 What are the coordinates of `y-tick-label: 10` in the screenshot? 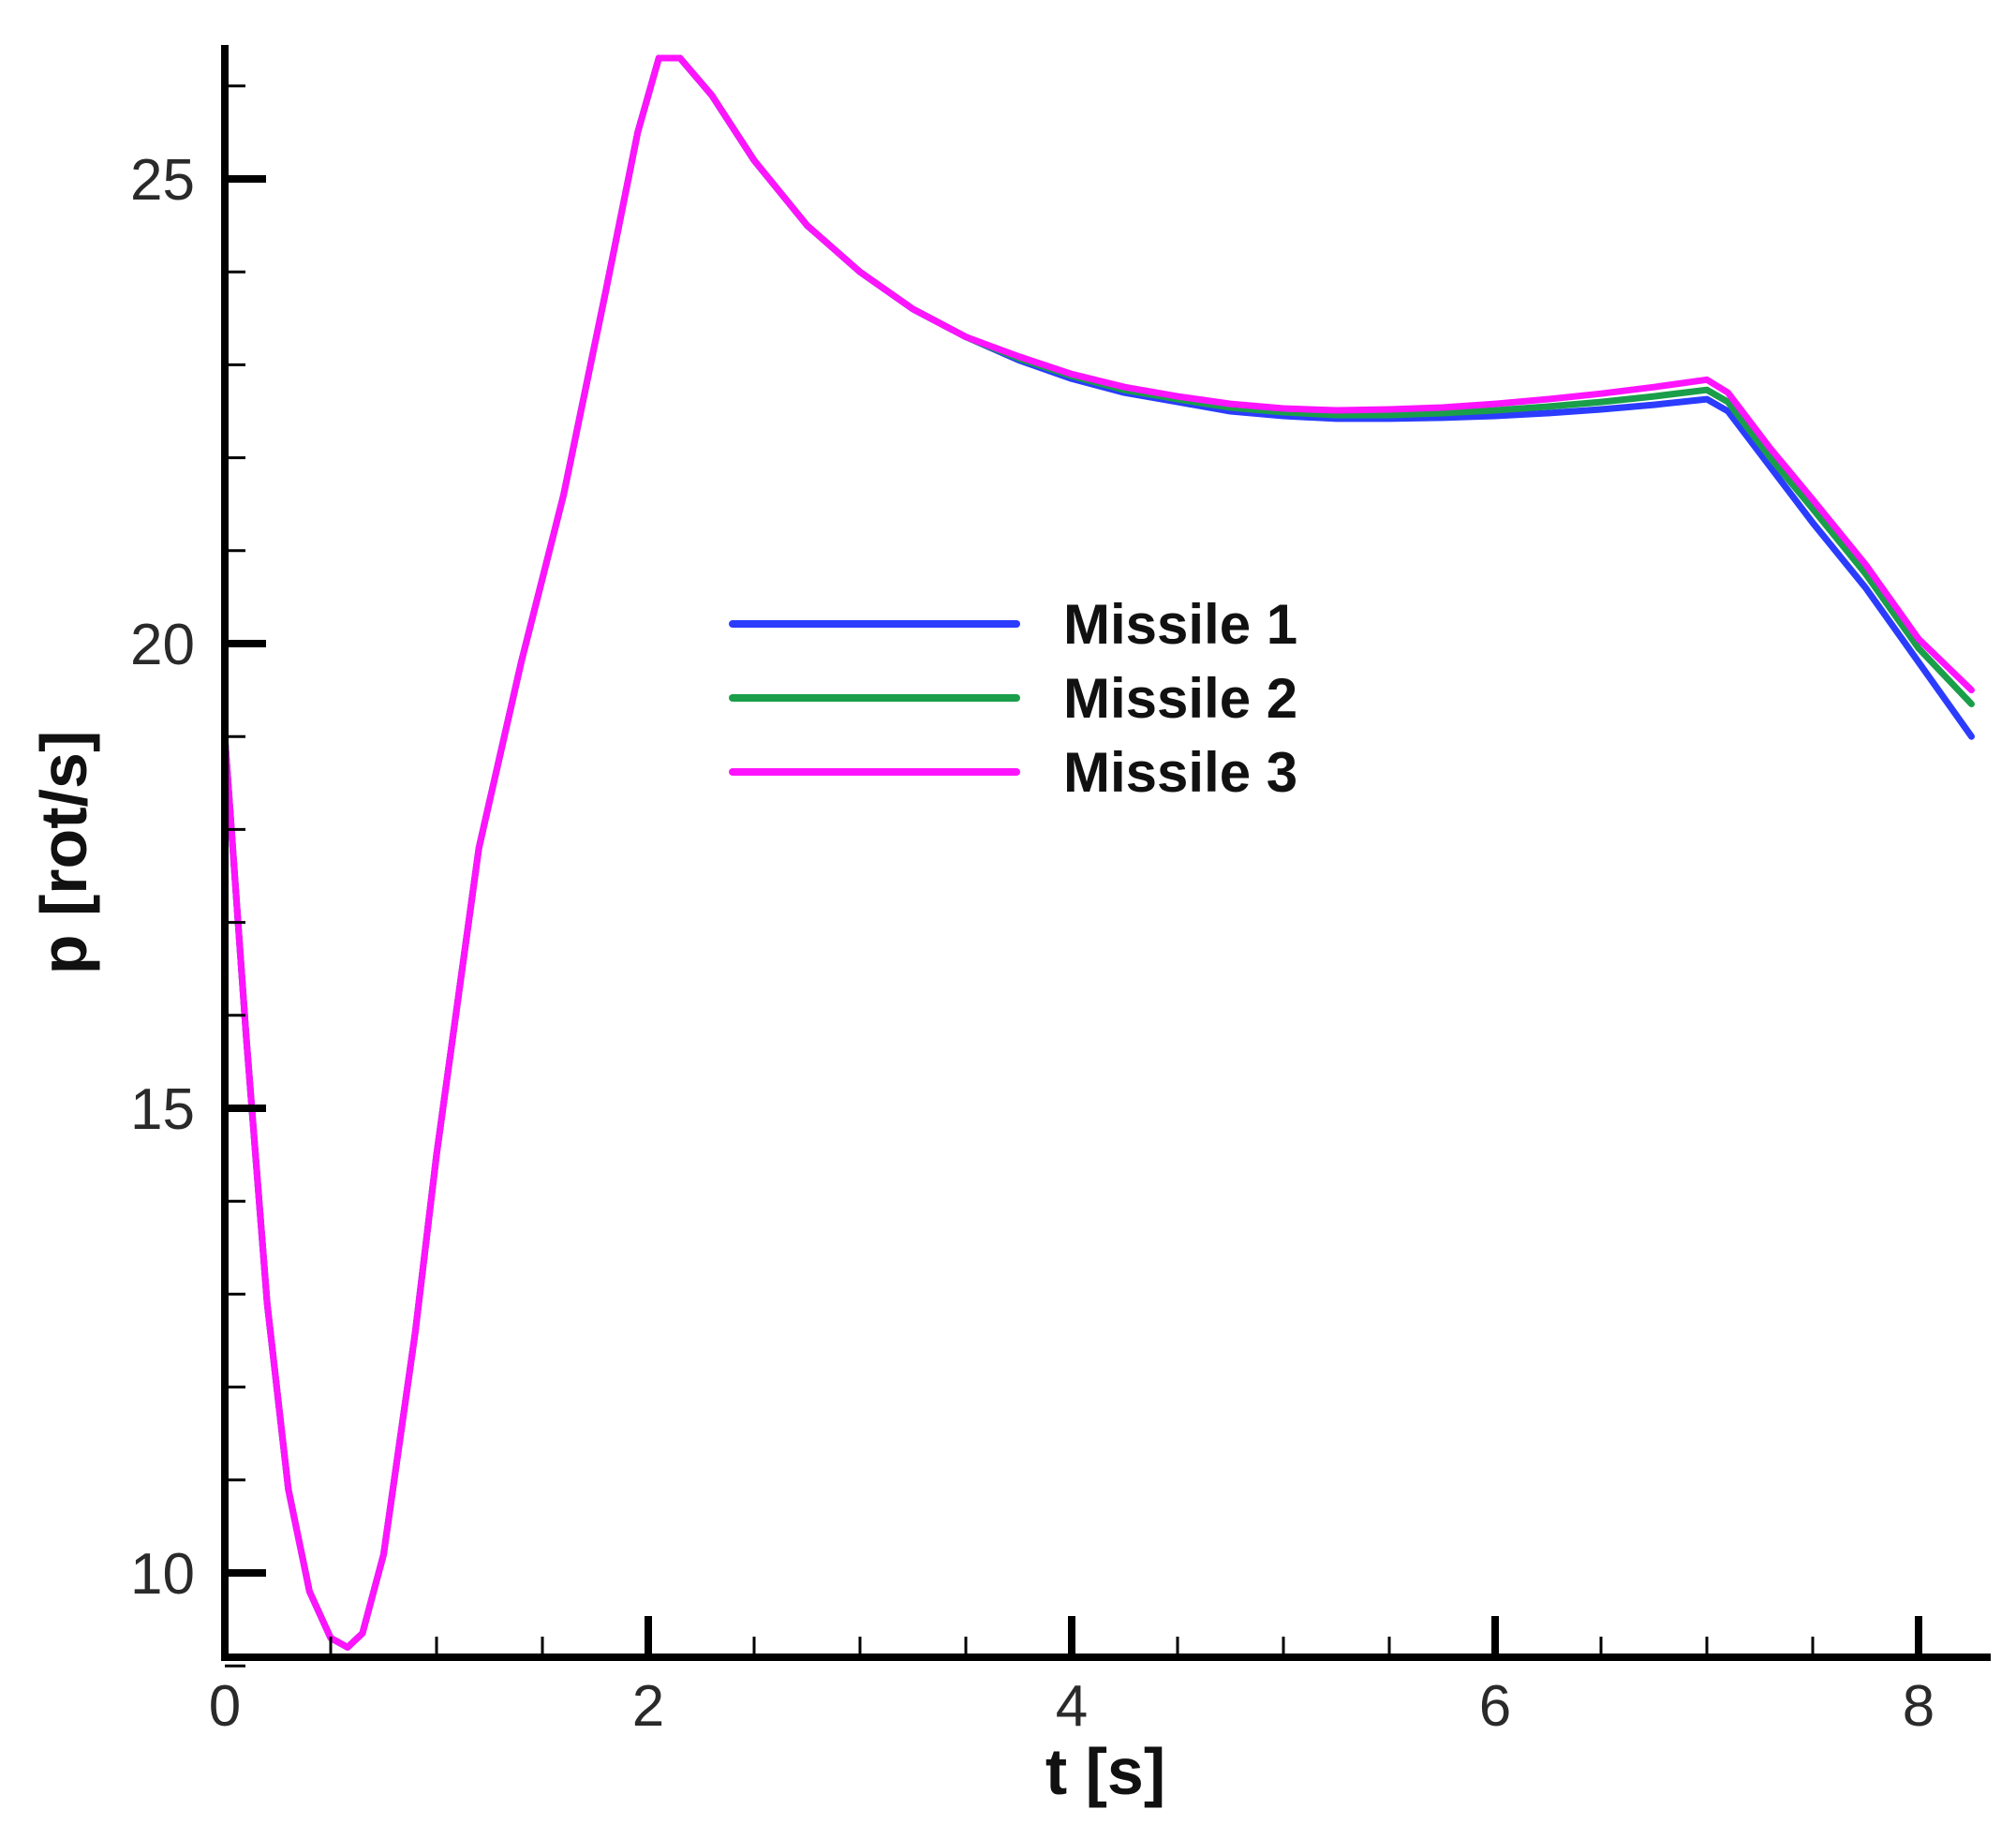 It's located at (162, 1574).